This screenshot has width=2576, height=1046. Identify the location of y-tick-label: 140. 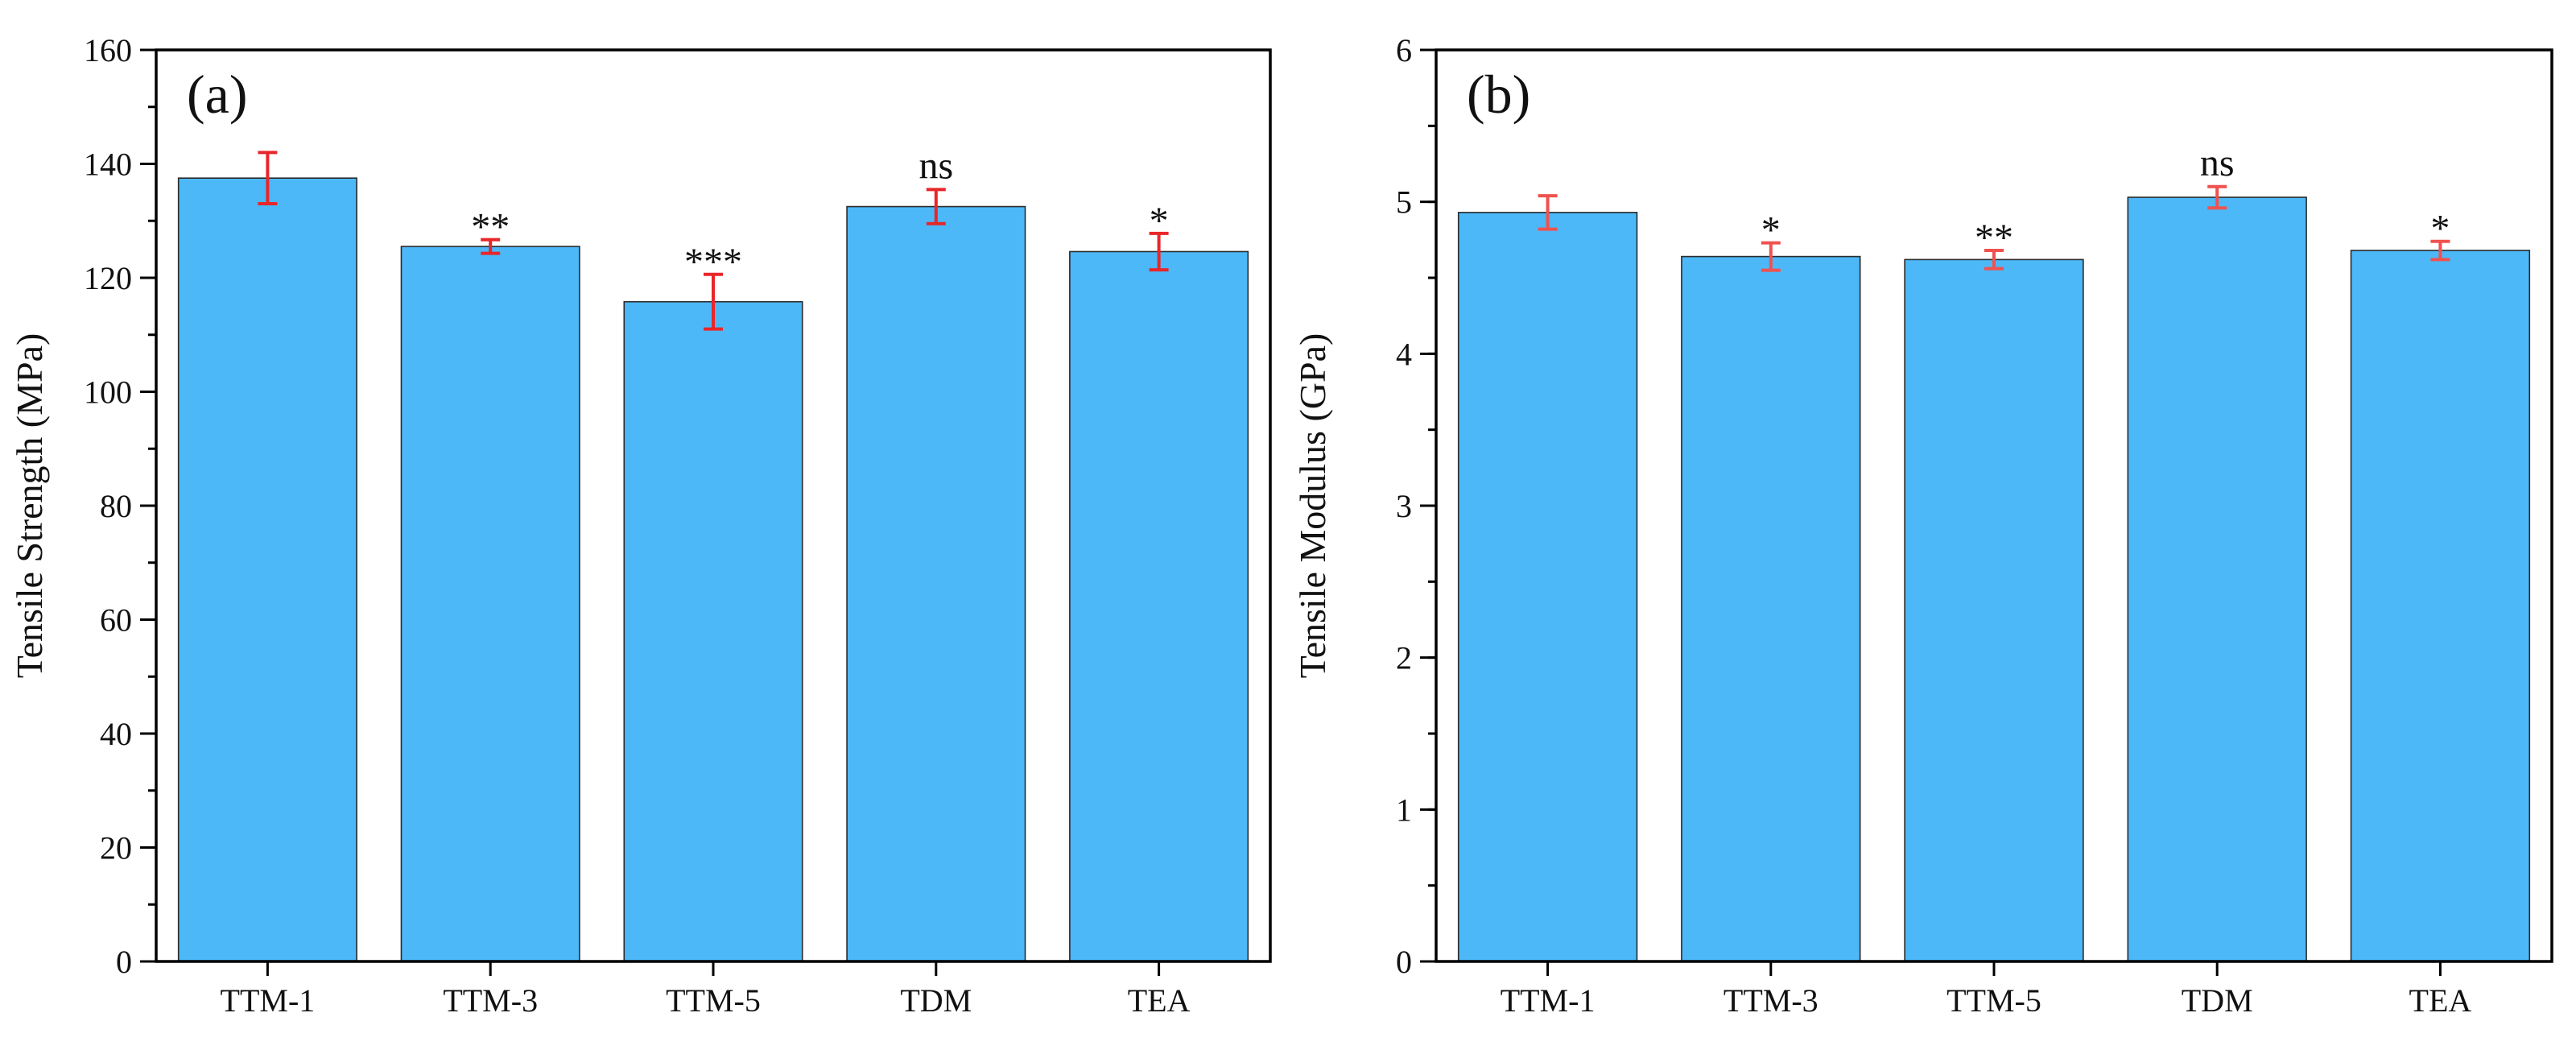
(108, 165).